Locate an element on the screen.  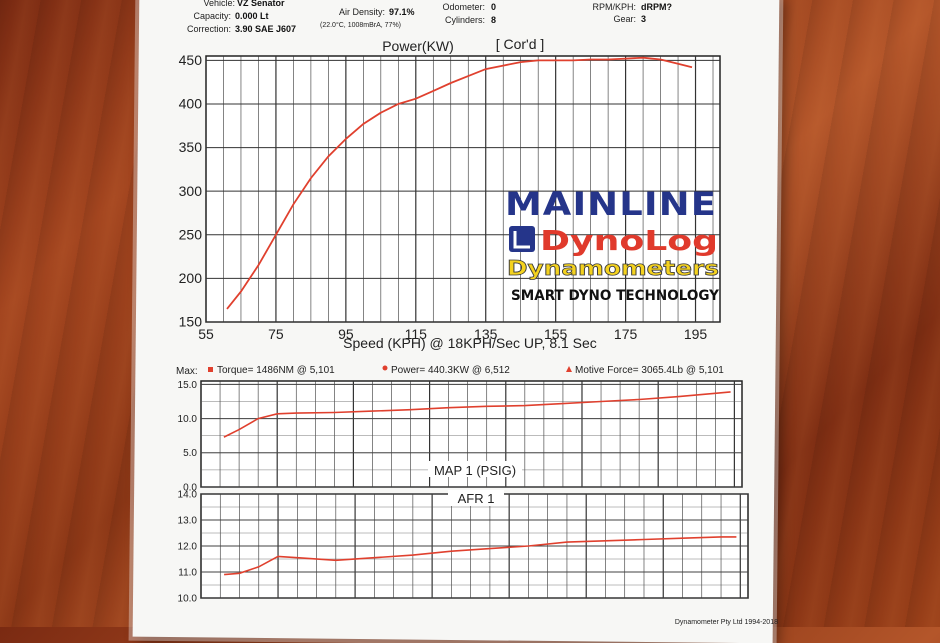
x-tick-label: 195 is located at coordinates (696, 334).